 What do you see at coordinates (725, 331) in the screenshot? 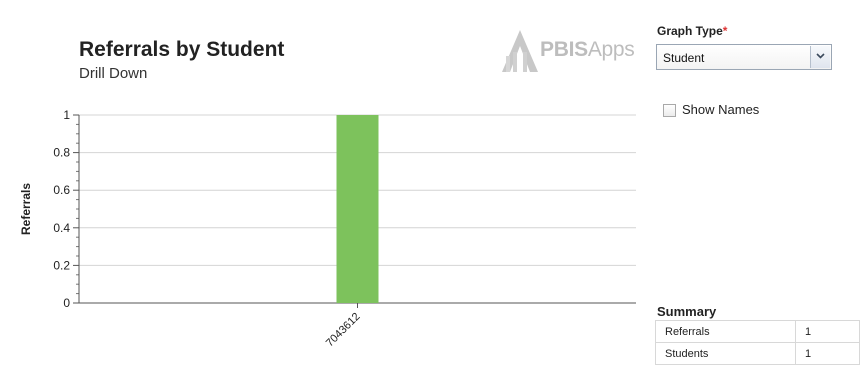
I see `summary-label: Referrals` at bounding box center [725, 331].